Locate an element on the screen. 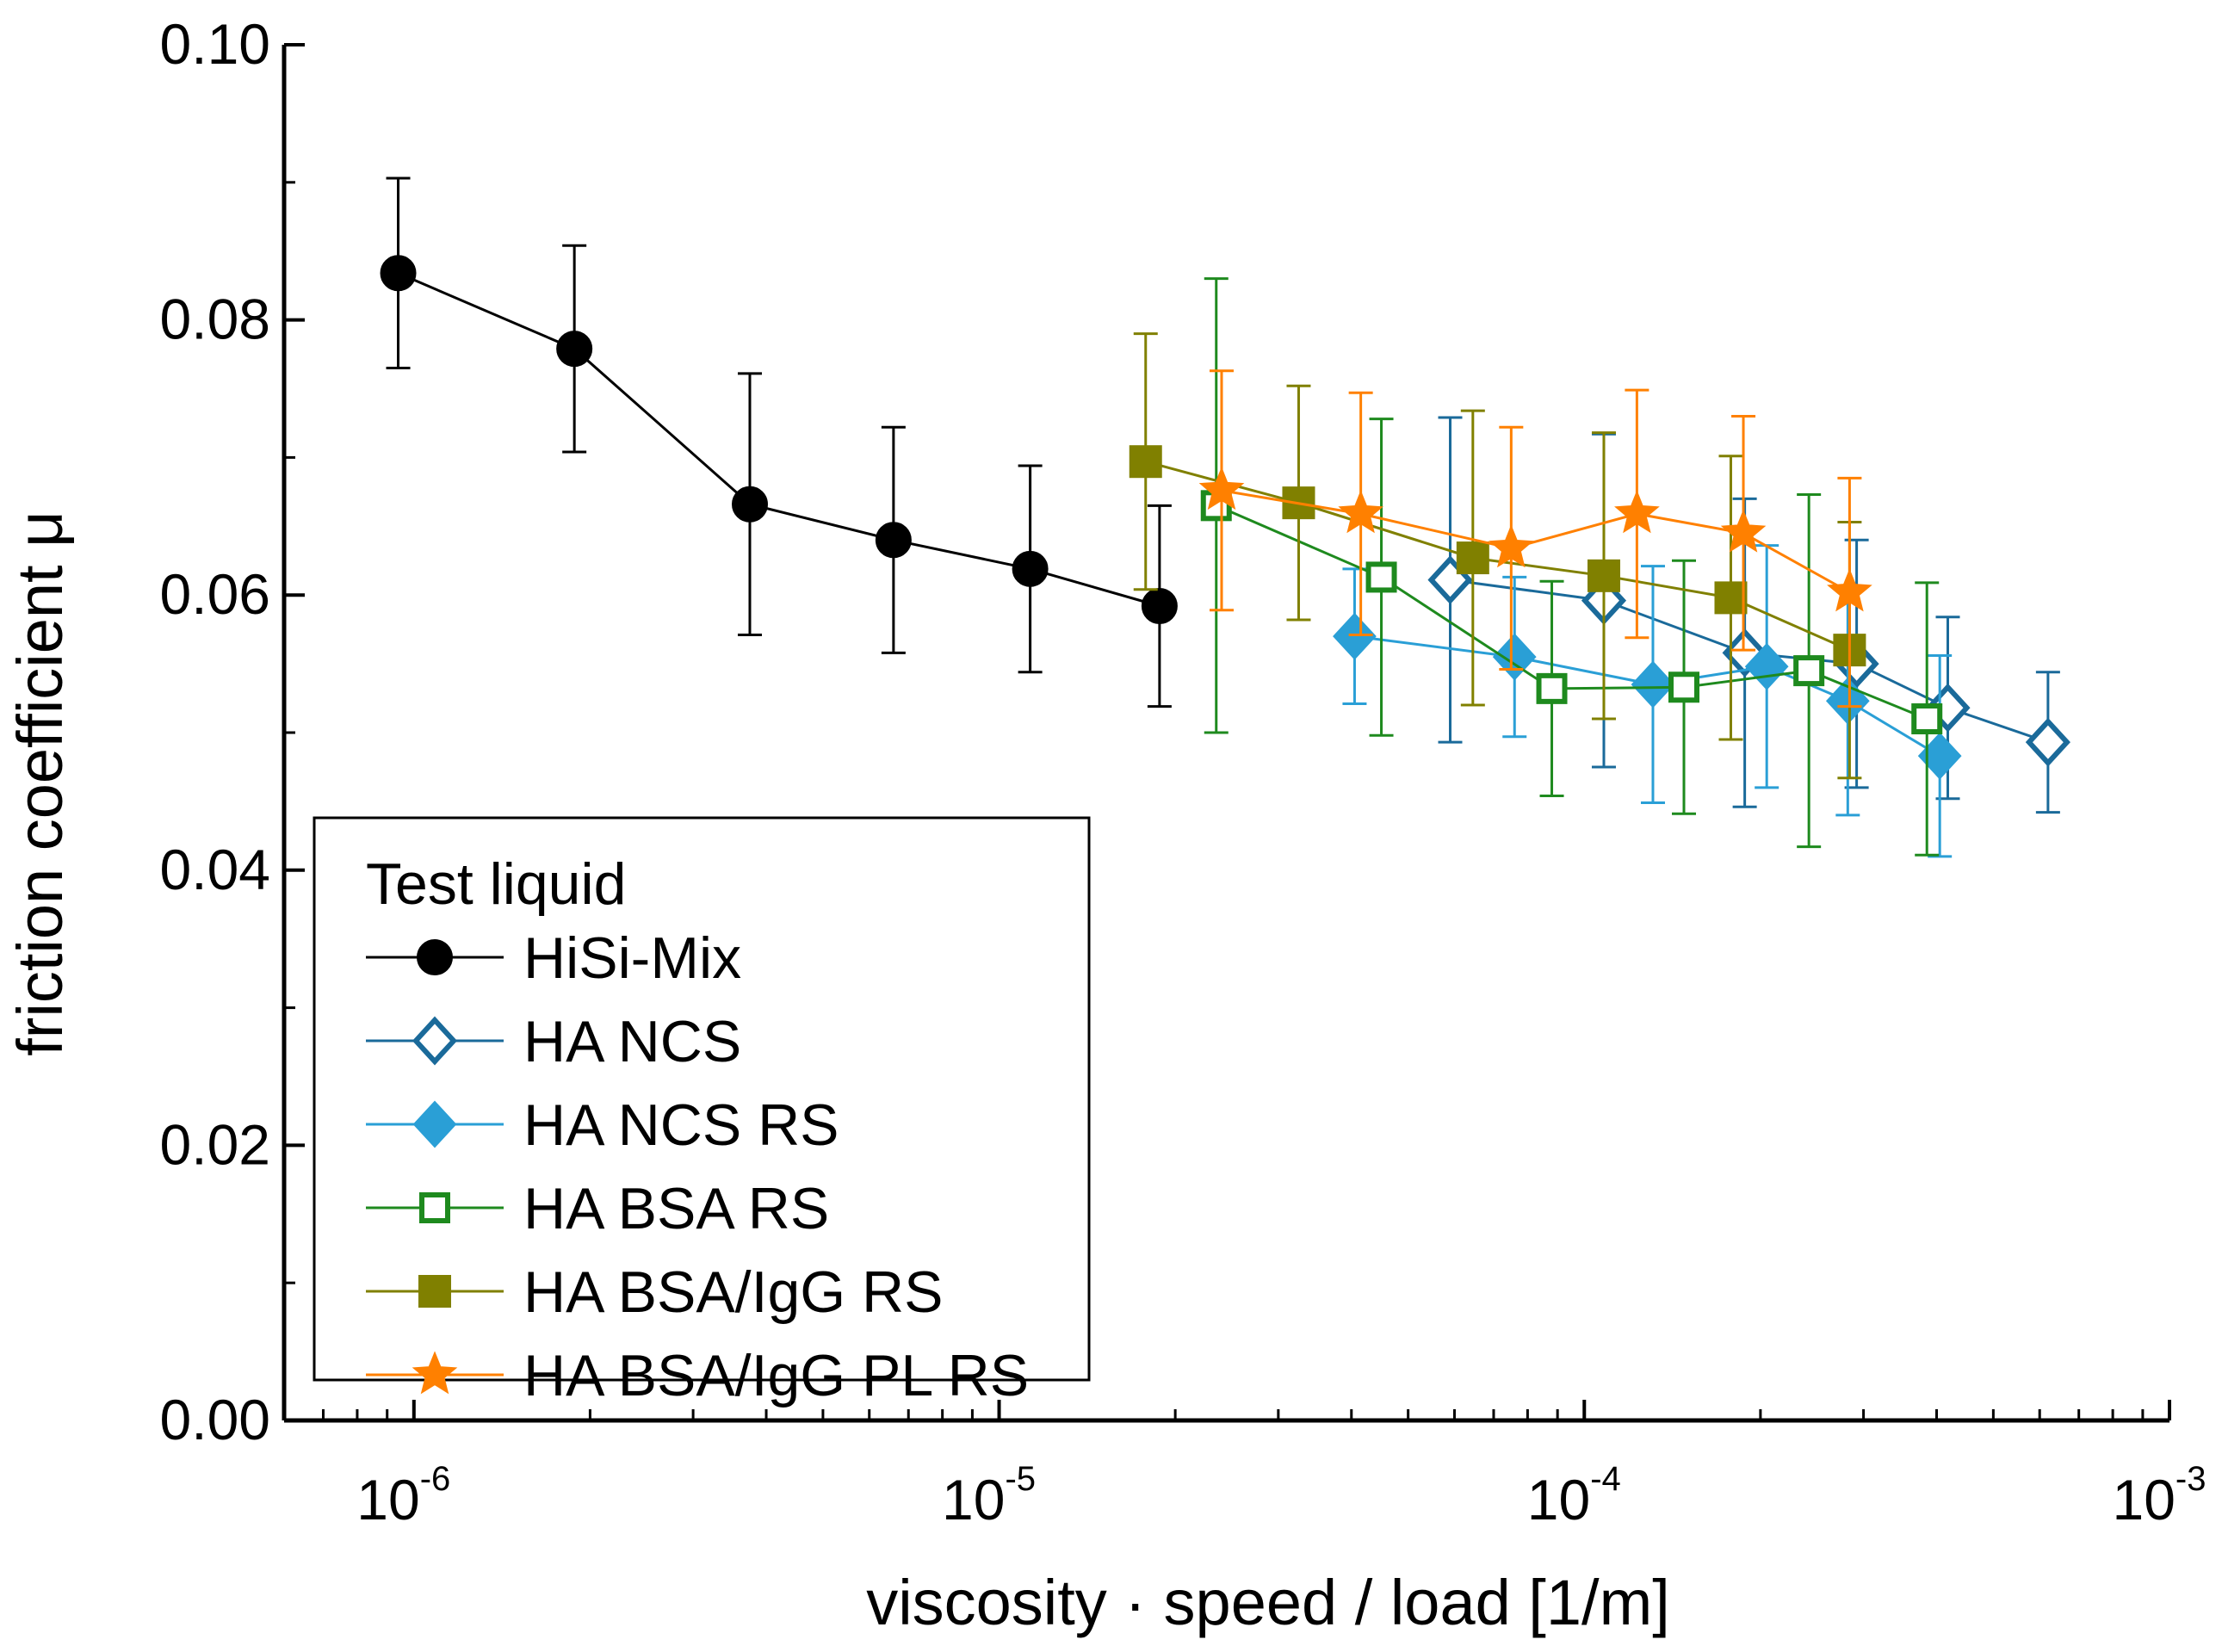 Image resolution: width=2222 pixels, height=1652 pixels. legend-item: HiSi-Mix is located at coordinates (553, 958).